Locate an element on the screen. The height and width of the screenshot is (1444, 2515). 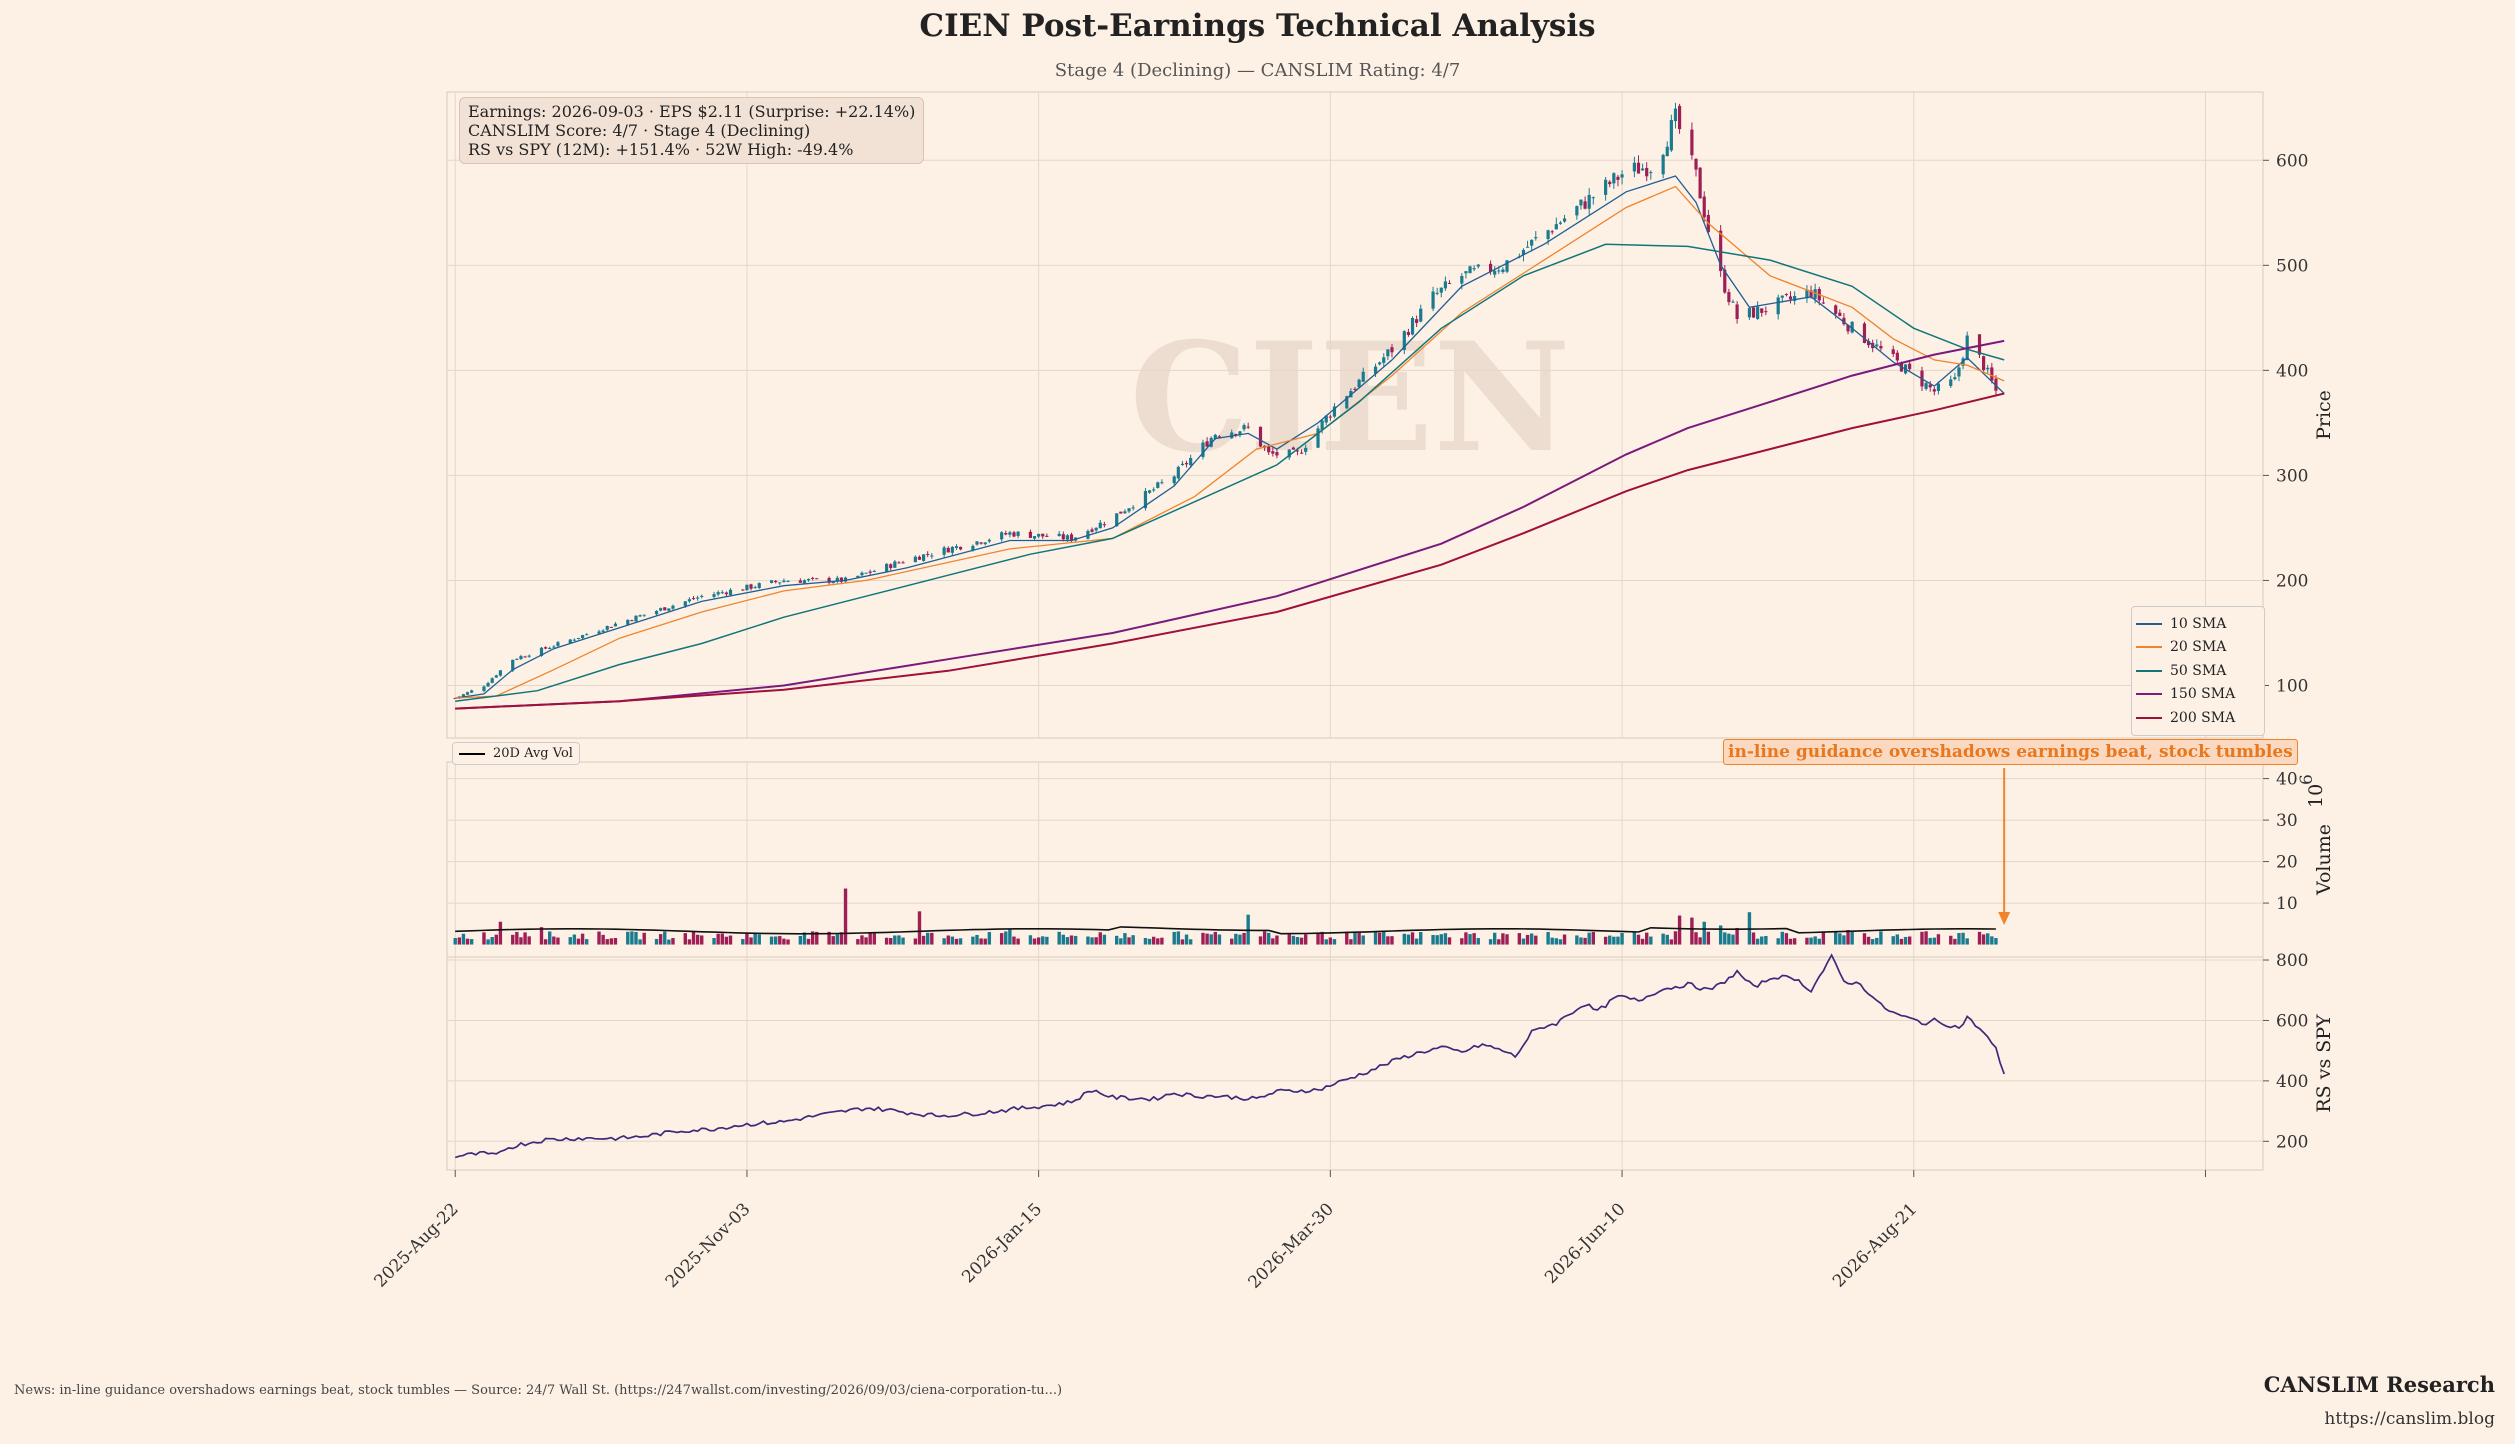
legend-label-sma50: 50 SMA is located at coordinates (2198, 670).